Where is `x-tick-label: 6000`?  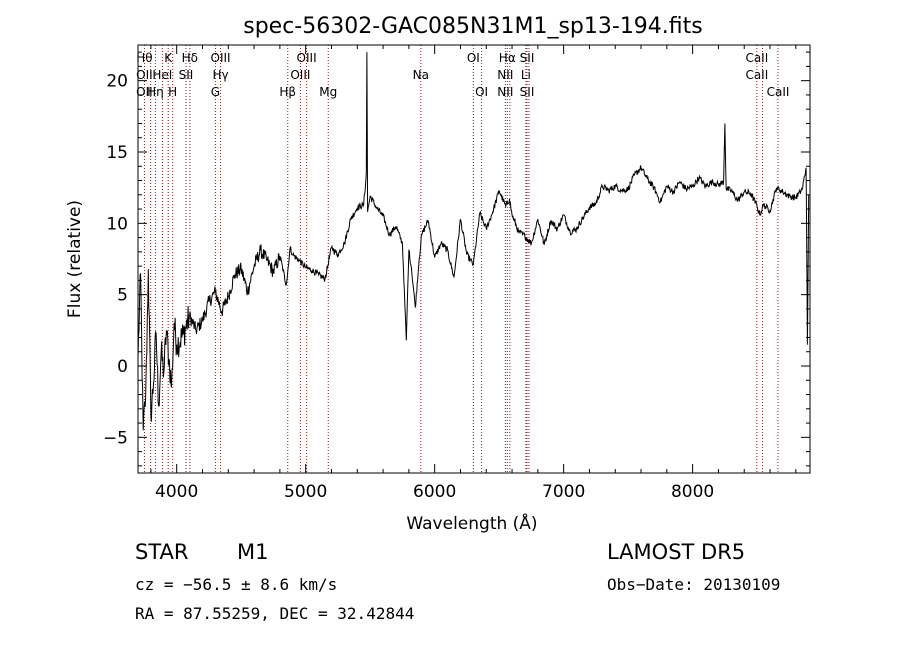
x-tick-label: 6000 is located at coordinates (434, 492).